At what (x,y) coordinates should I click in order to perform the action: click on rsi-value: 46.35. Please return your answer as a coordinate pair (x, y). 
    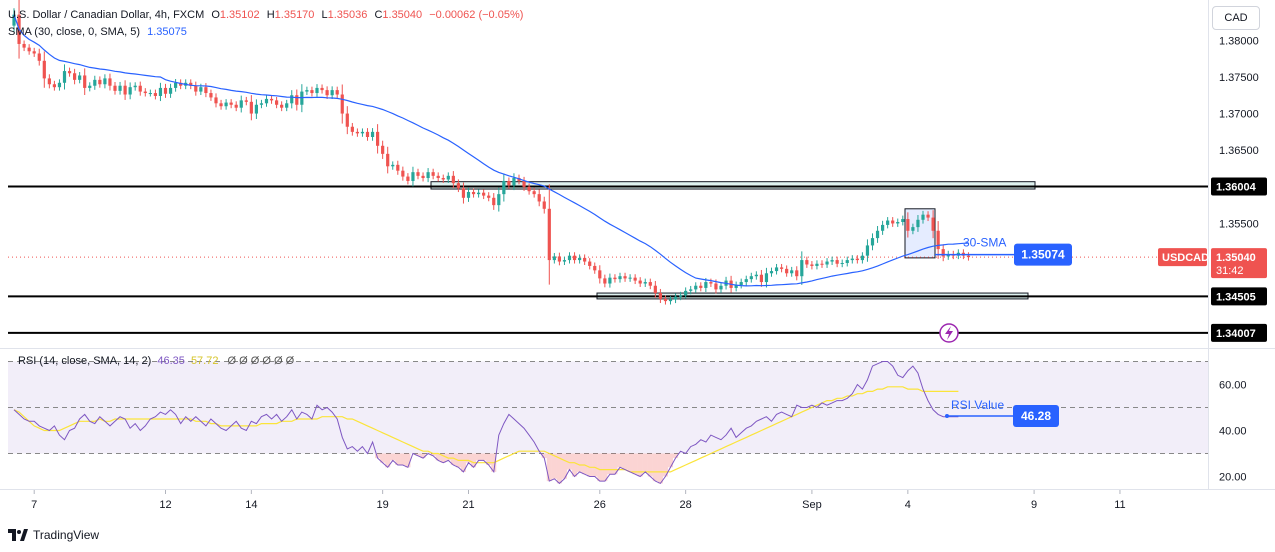
    Looking at the image, I should click on (171, 361).